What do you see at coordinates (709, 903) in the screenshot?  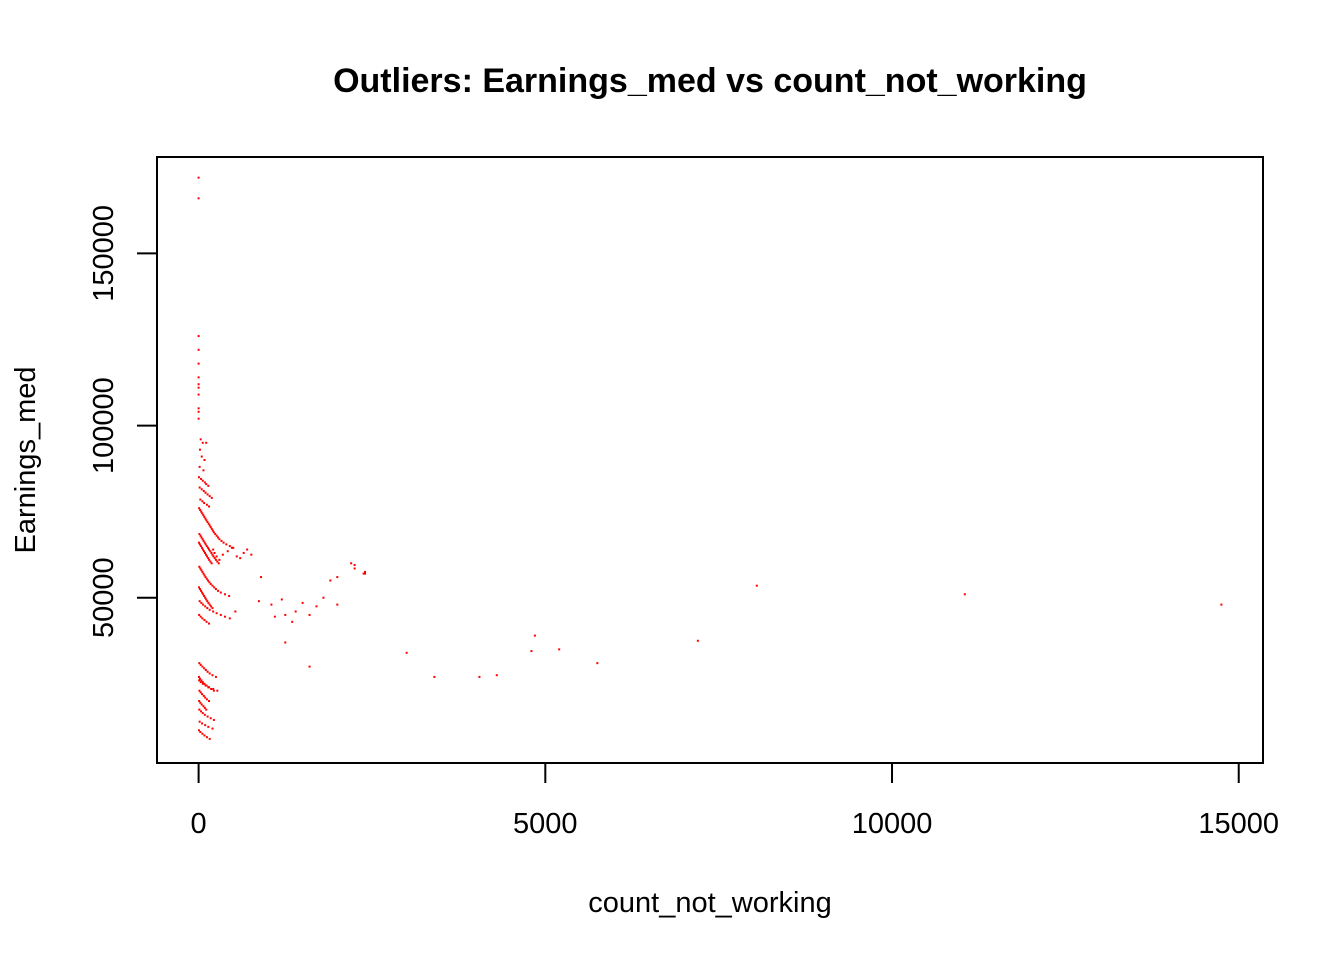 I see `x-axis-label: count_not_working` at bounding box center [709, 903].